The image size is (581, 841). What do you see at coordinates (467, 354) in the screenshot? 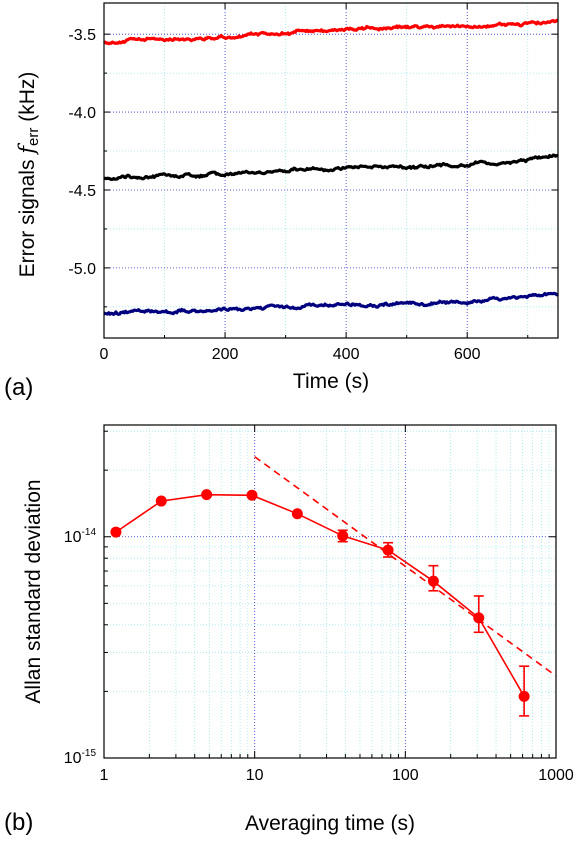
I see `panel-a-x-tick-label: 600` at bounding box center [467, 354].